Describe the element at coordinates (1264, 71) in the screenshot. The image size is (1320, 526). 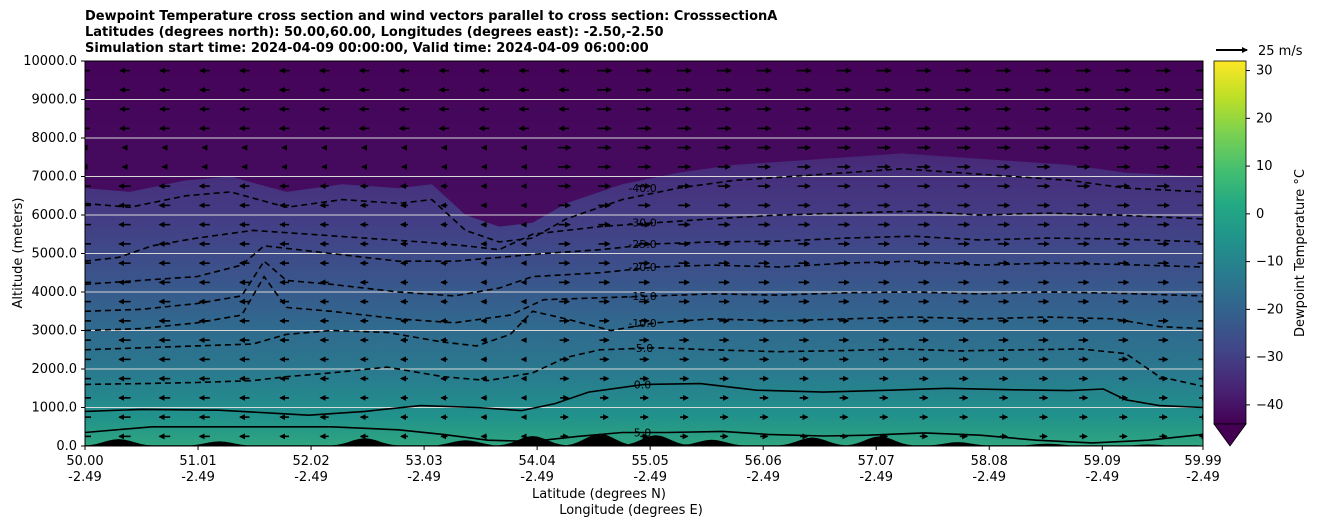
I see `colorbar-tick-label: 30` at that location.